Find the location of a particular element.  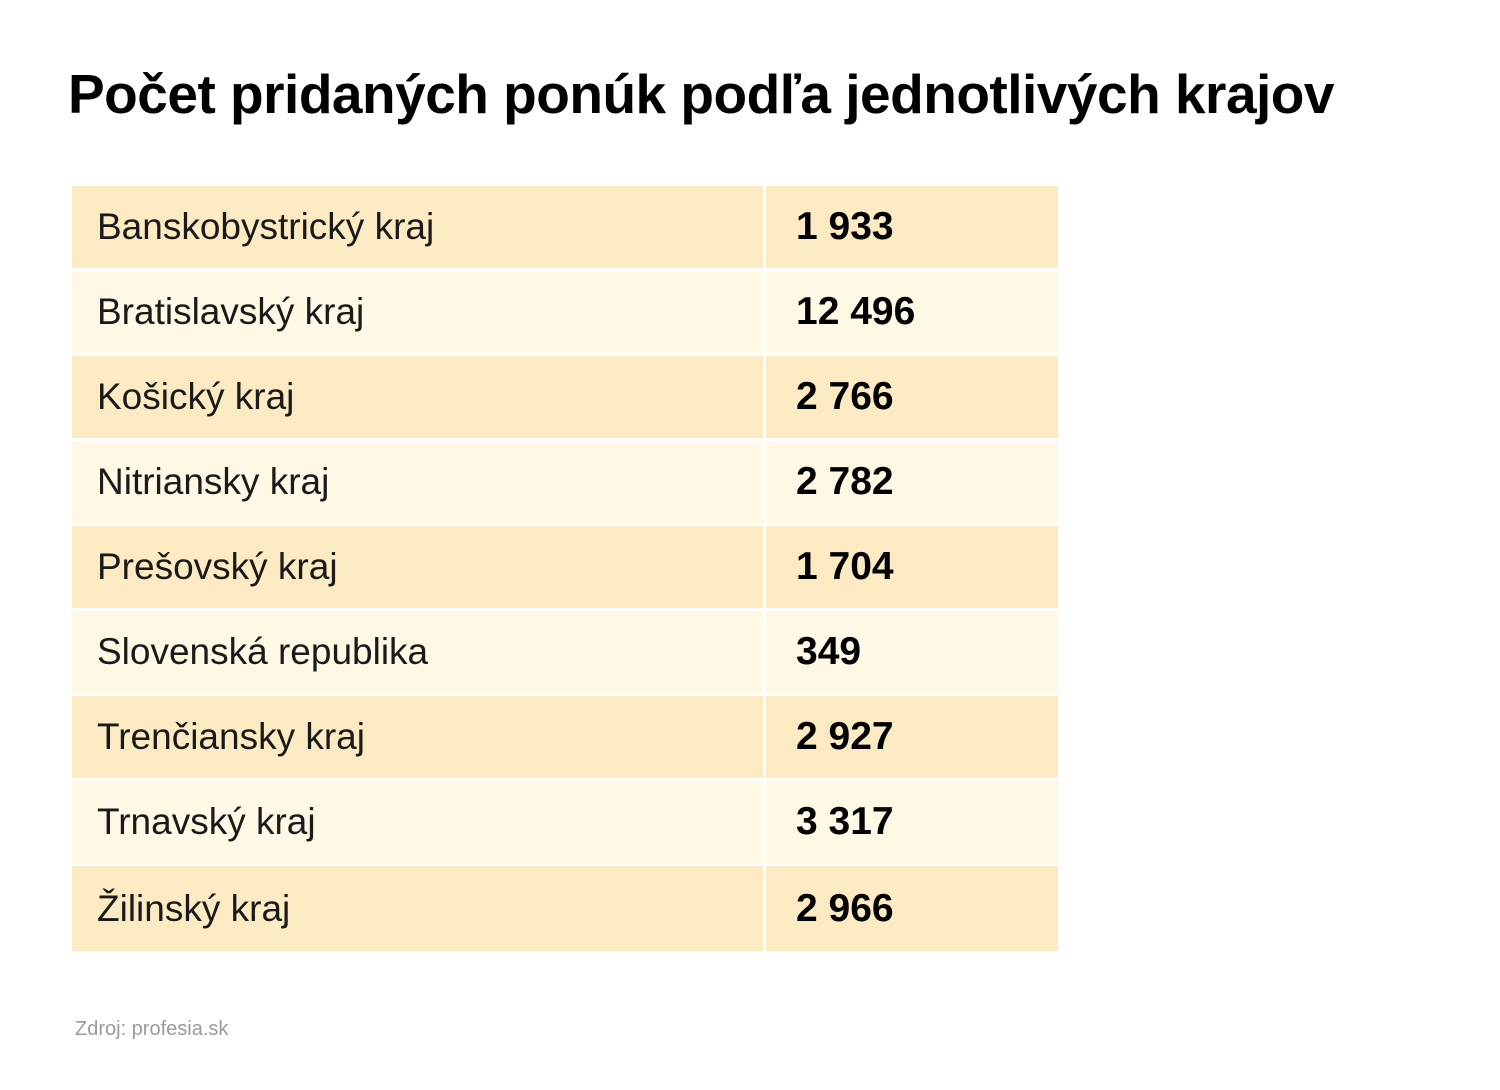

offer-count-cell: 2 927 is located at coordinates (912, 738).